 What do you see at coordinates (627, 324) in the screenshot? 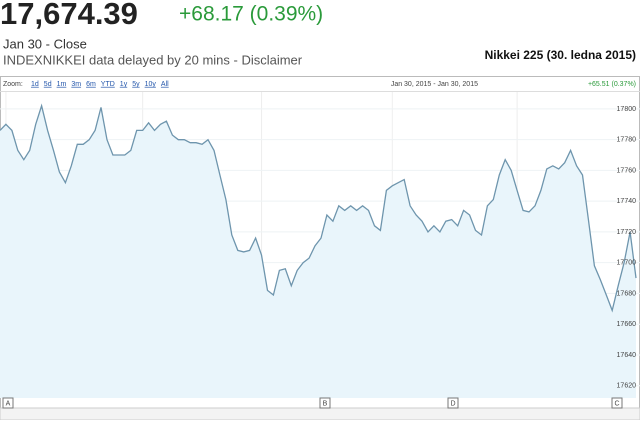
I see `y-tick-label: 17660` at bounding box center [627, 324].